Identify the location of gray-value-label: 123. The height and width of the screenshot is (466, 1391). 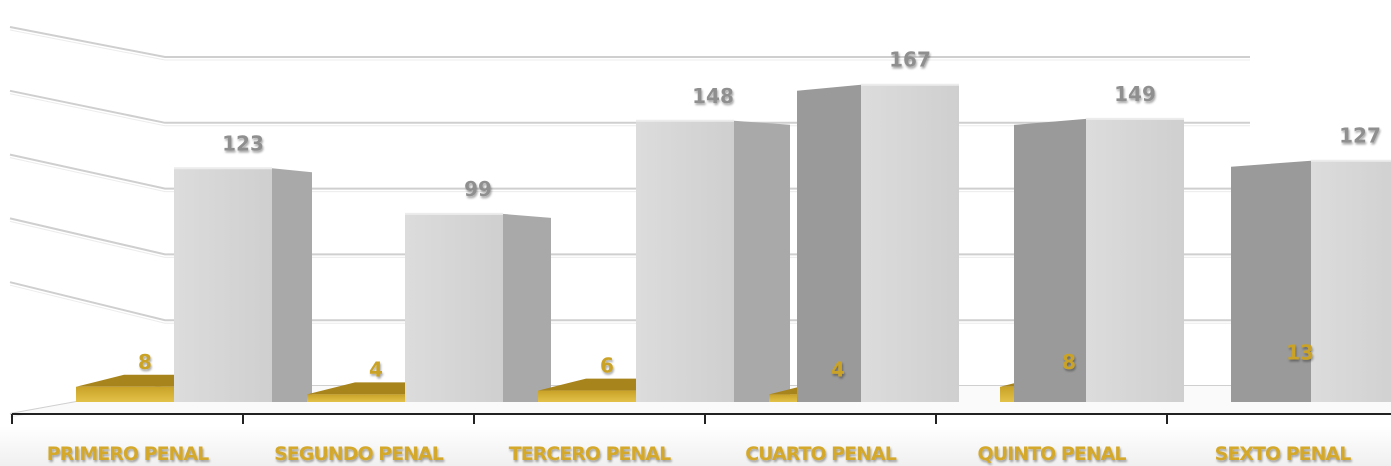
(243, 143).